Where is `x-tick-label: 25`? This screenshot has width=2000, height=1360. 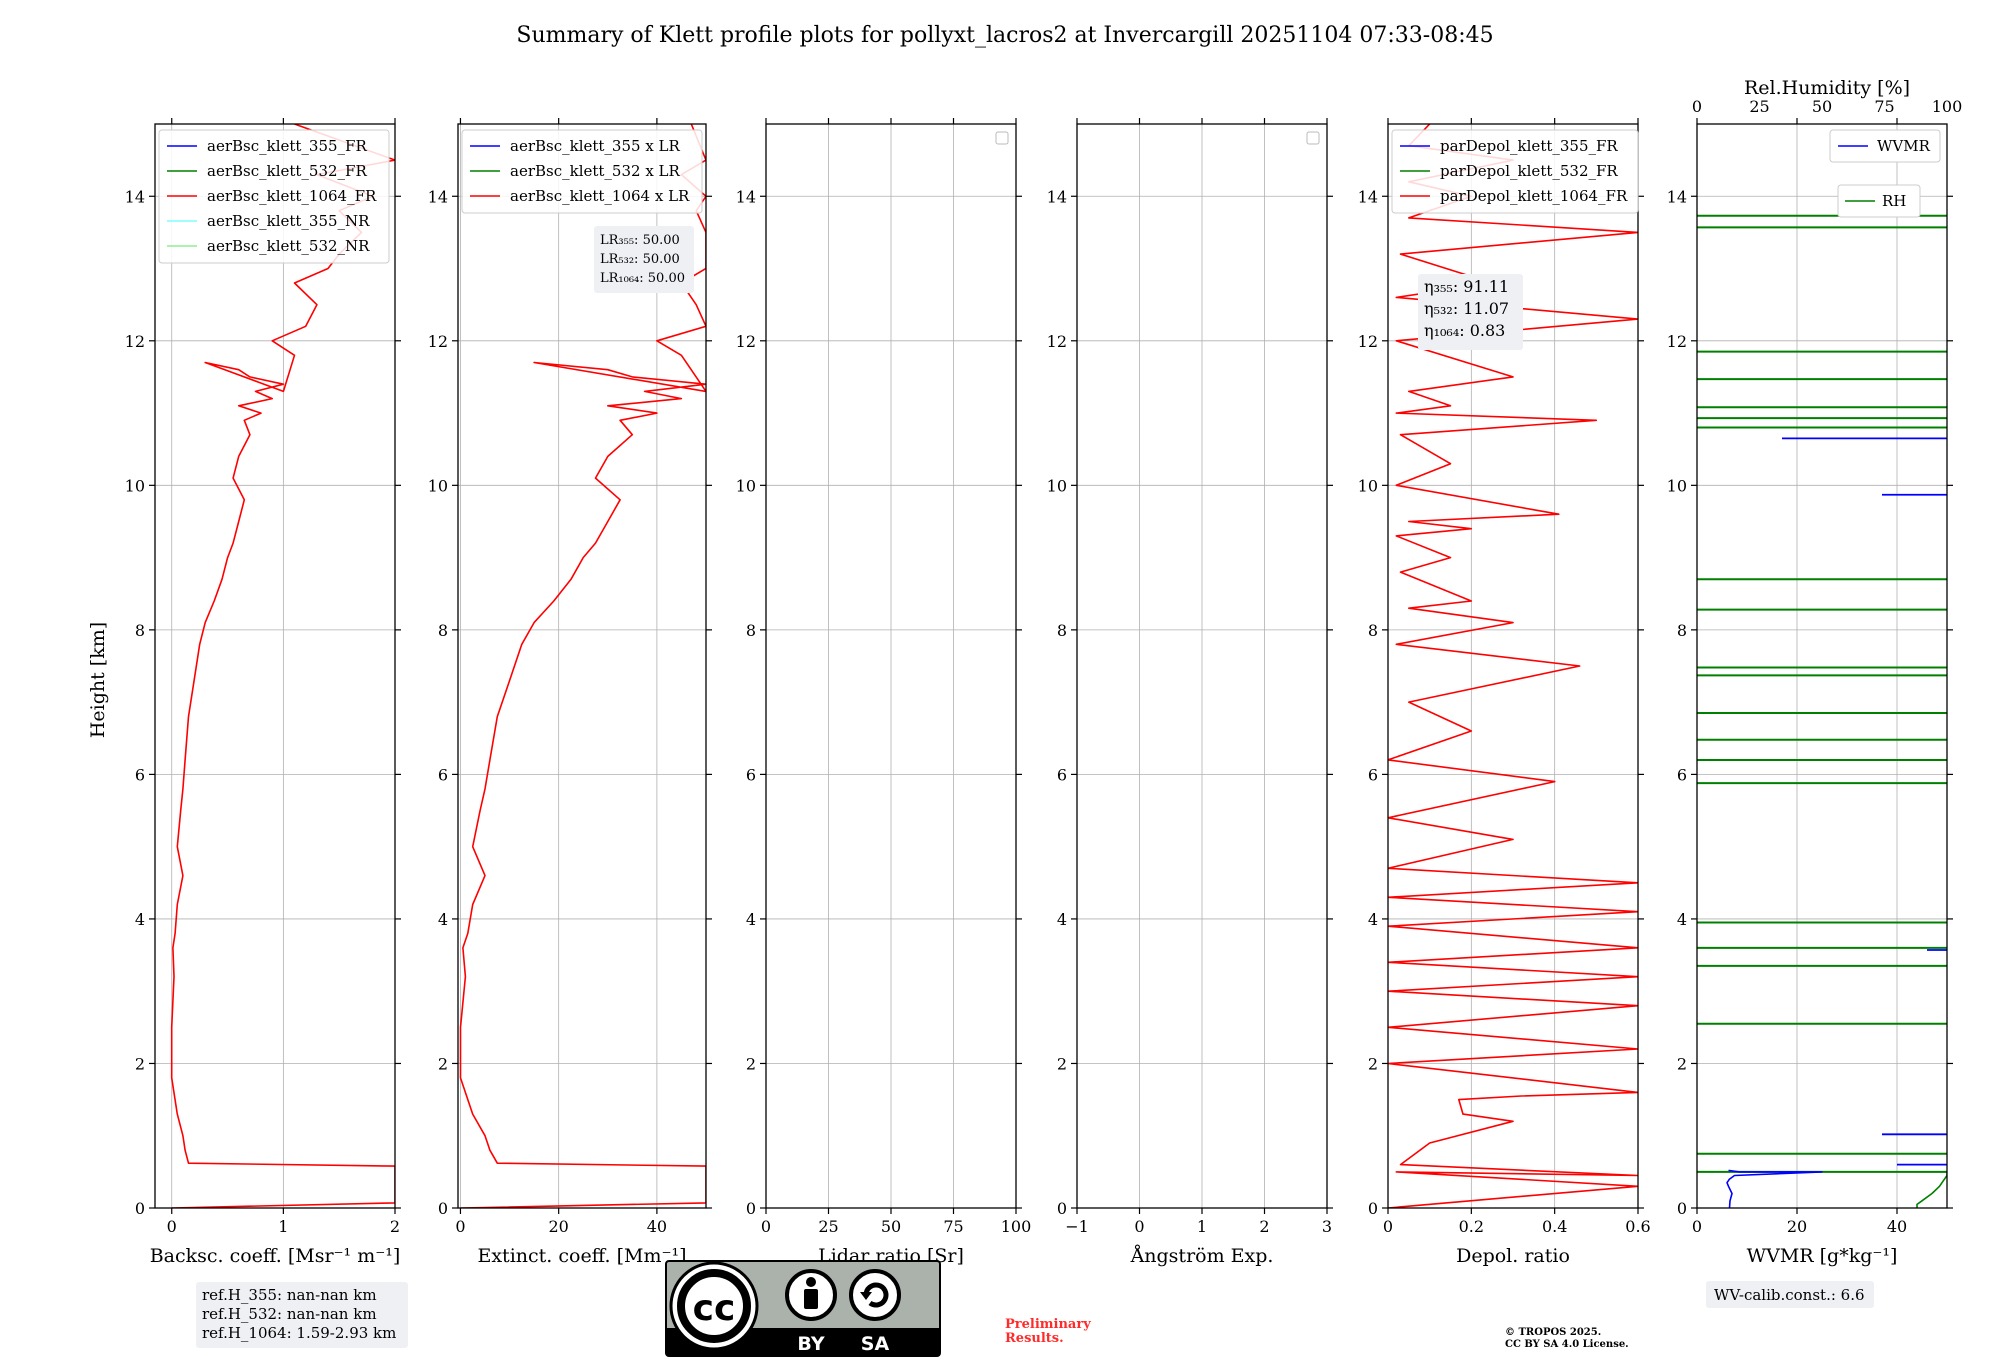
x-tick-label: 25 is located at coordinates (828, 1226).